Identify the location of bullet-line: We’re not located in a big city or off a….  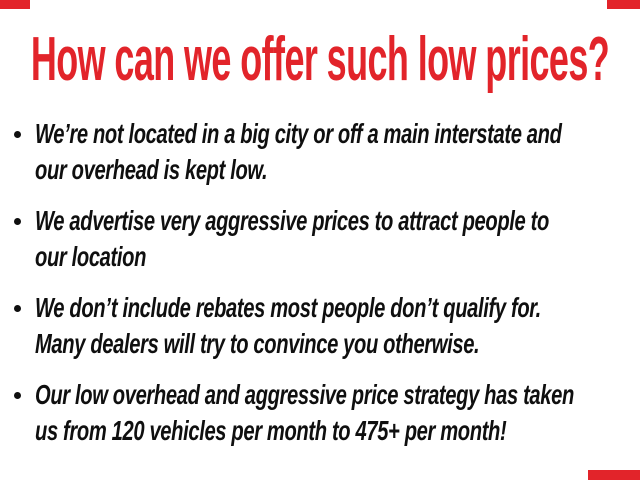
(298, 133).